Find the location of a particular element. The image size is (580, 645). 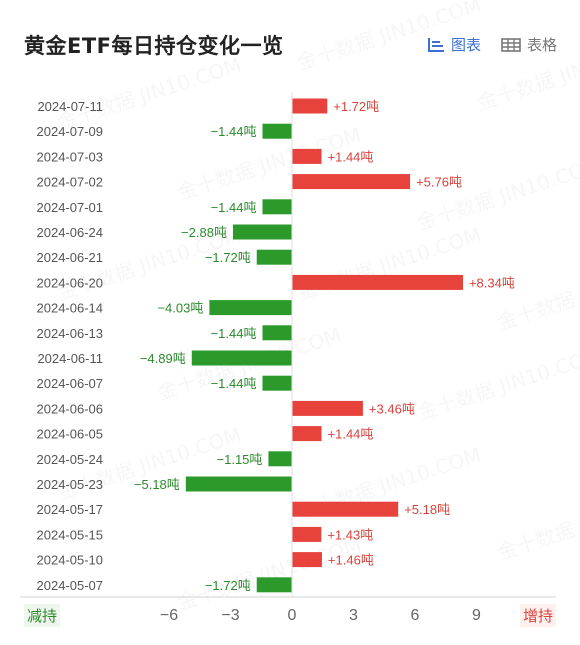

bar-chart-icon is located at coordinates (436, 44).